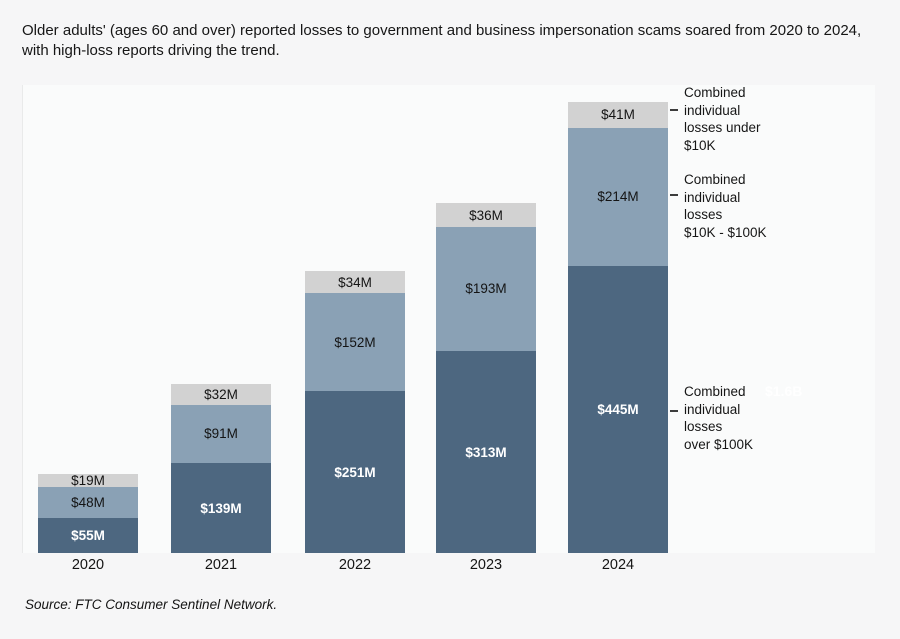 This screenshot has height=639, width=900. Describe the element at coordinates (674, 411) in the screenshot. I see `legend-tick-over-100k` at that location.